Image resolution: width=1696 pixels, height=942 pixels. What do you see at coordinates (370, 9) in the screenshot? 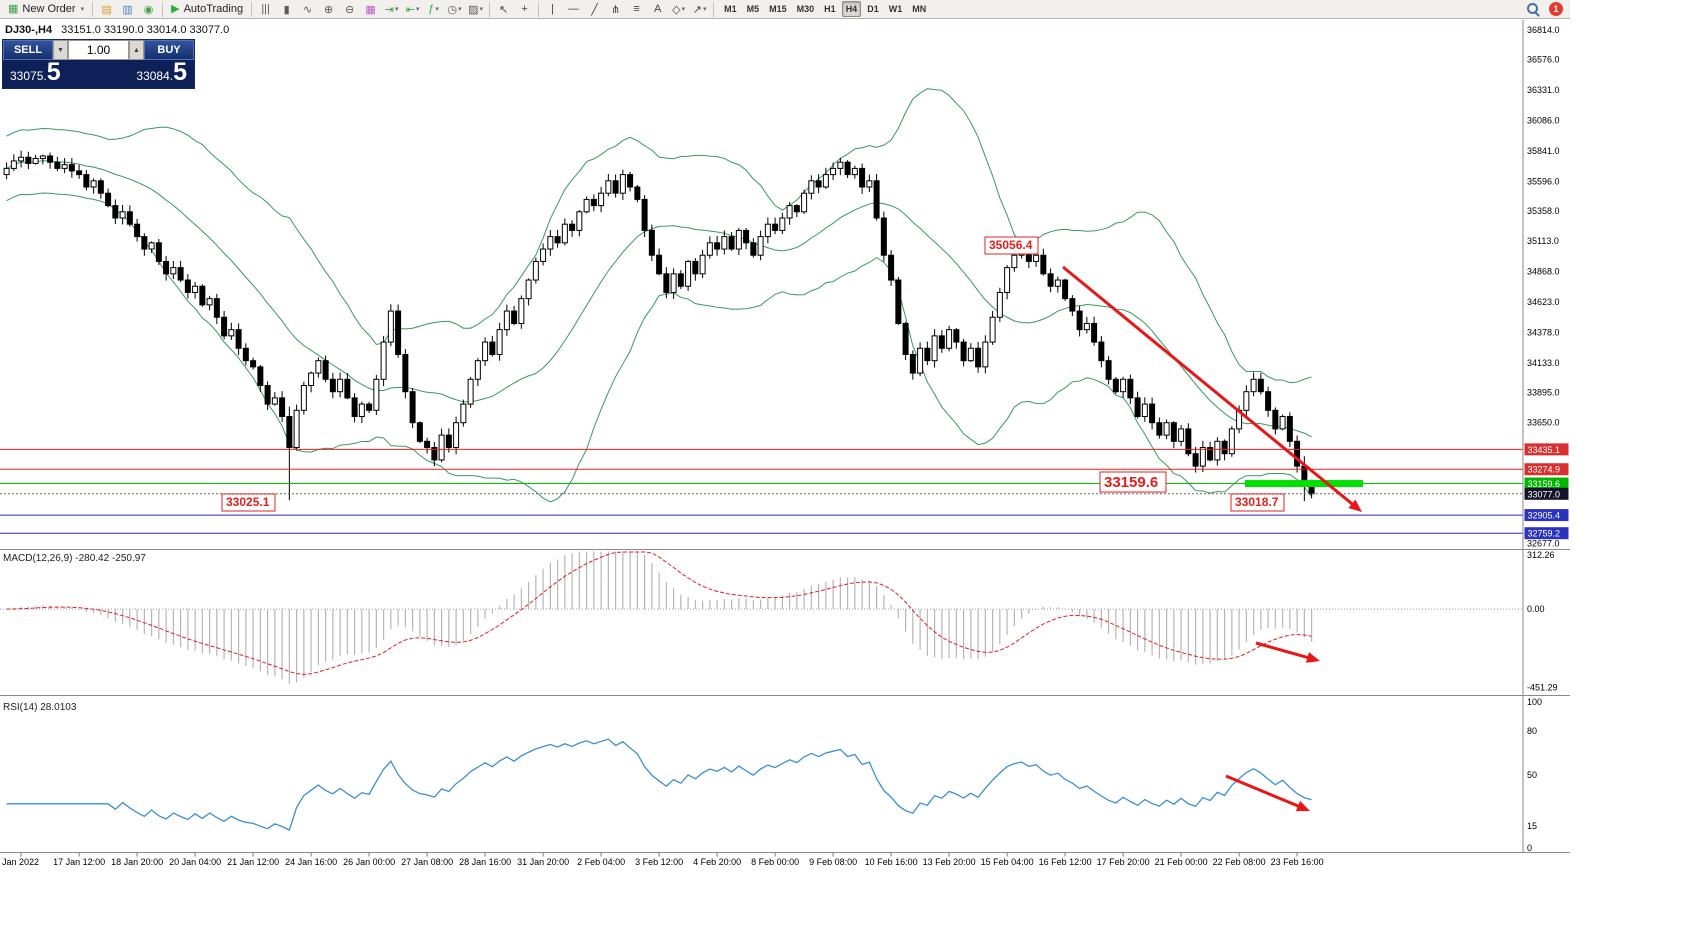
I see `tile-windows-icon: ▦` at bounding box center [370, 9].